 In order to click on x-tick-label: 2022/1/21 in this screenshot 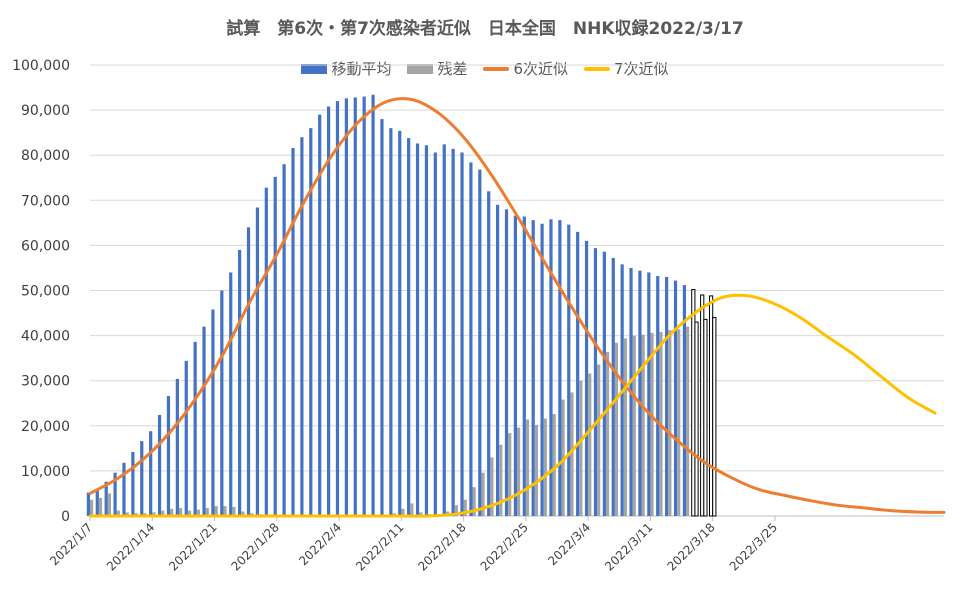, I will do `click(192, 546)`.